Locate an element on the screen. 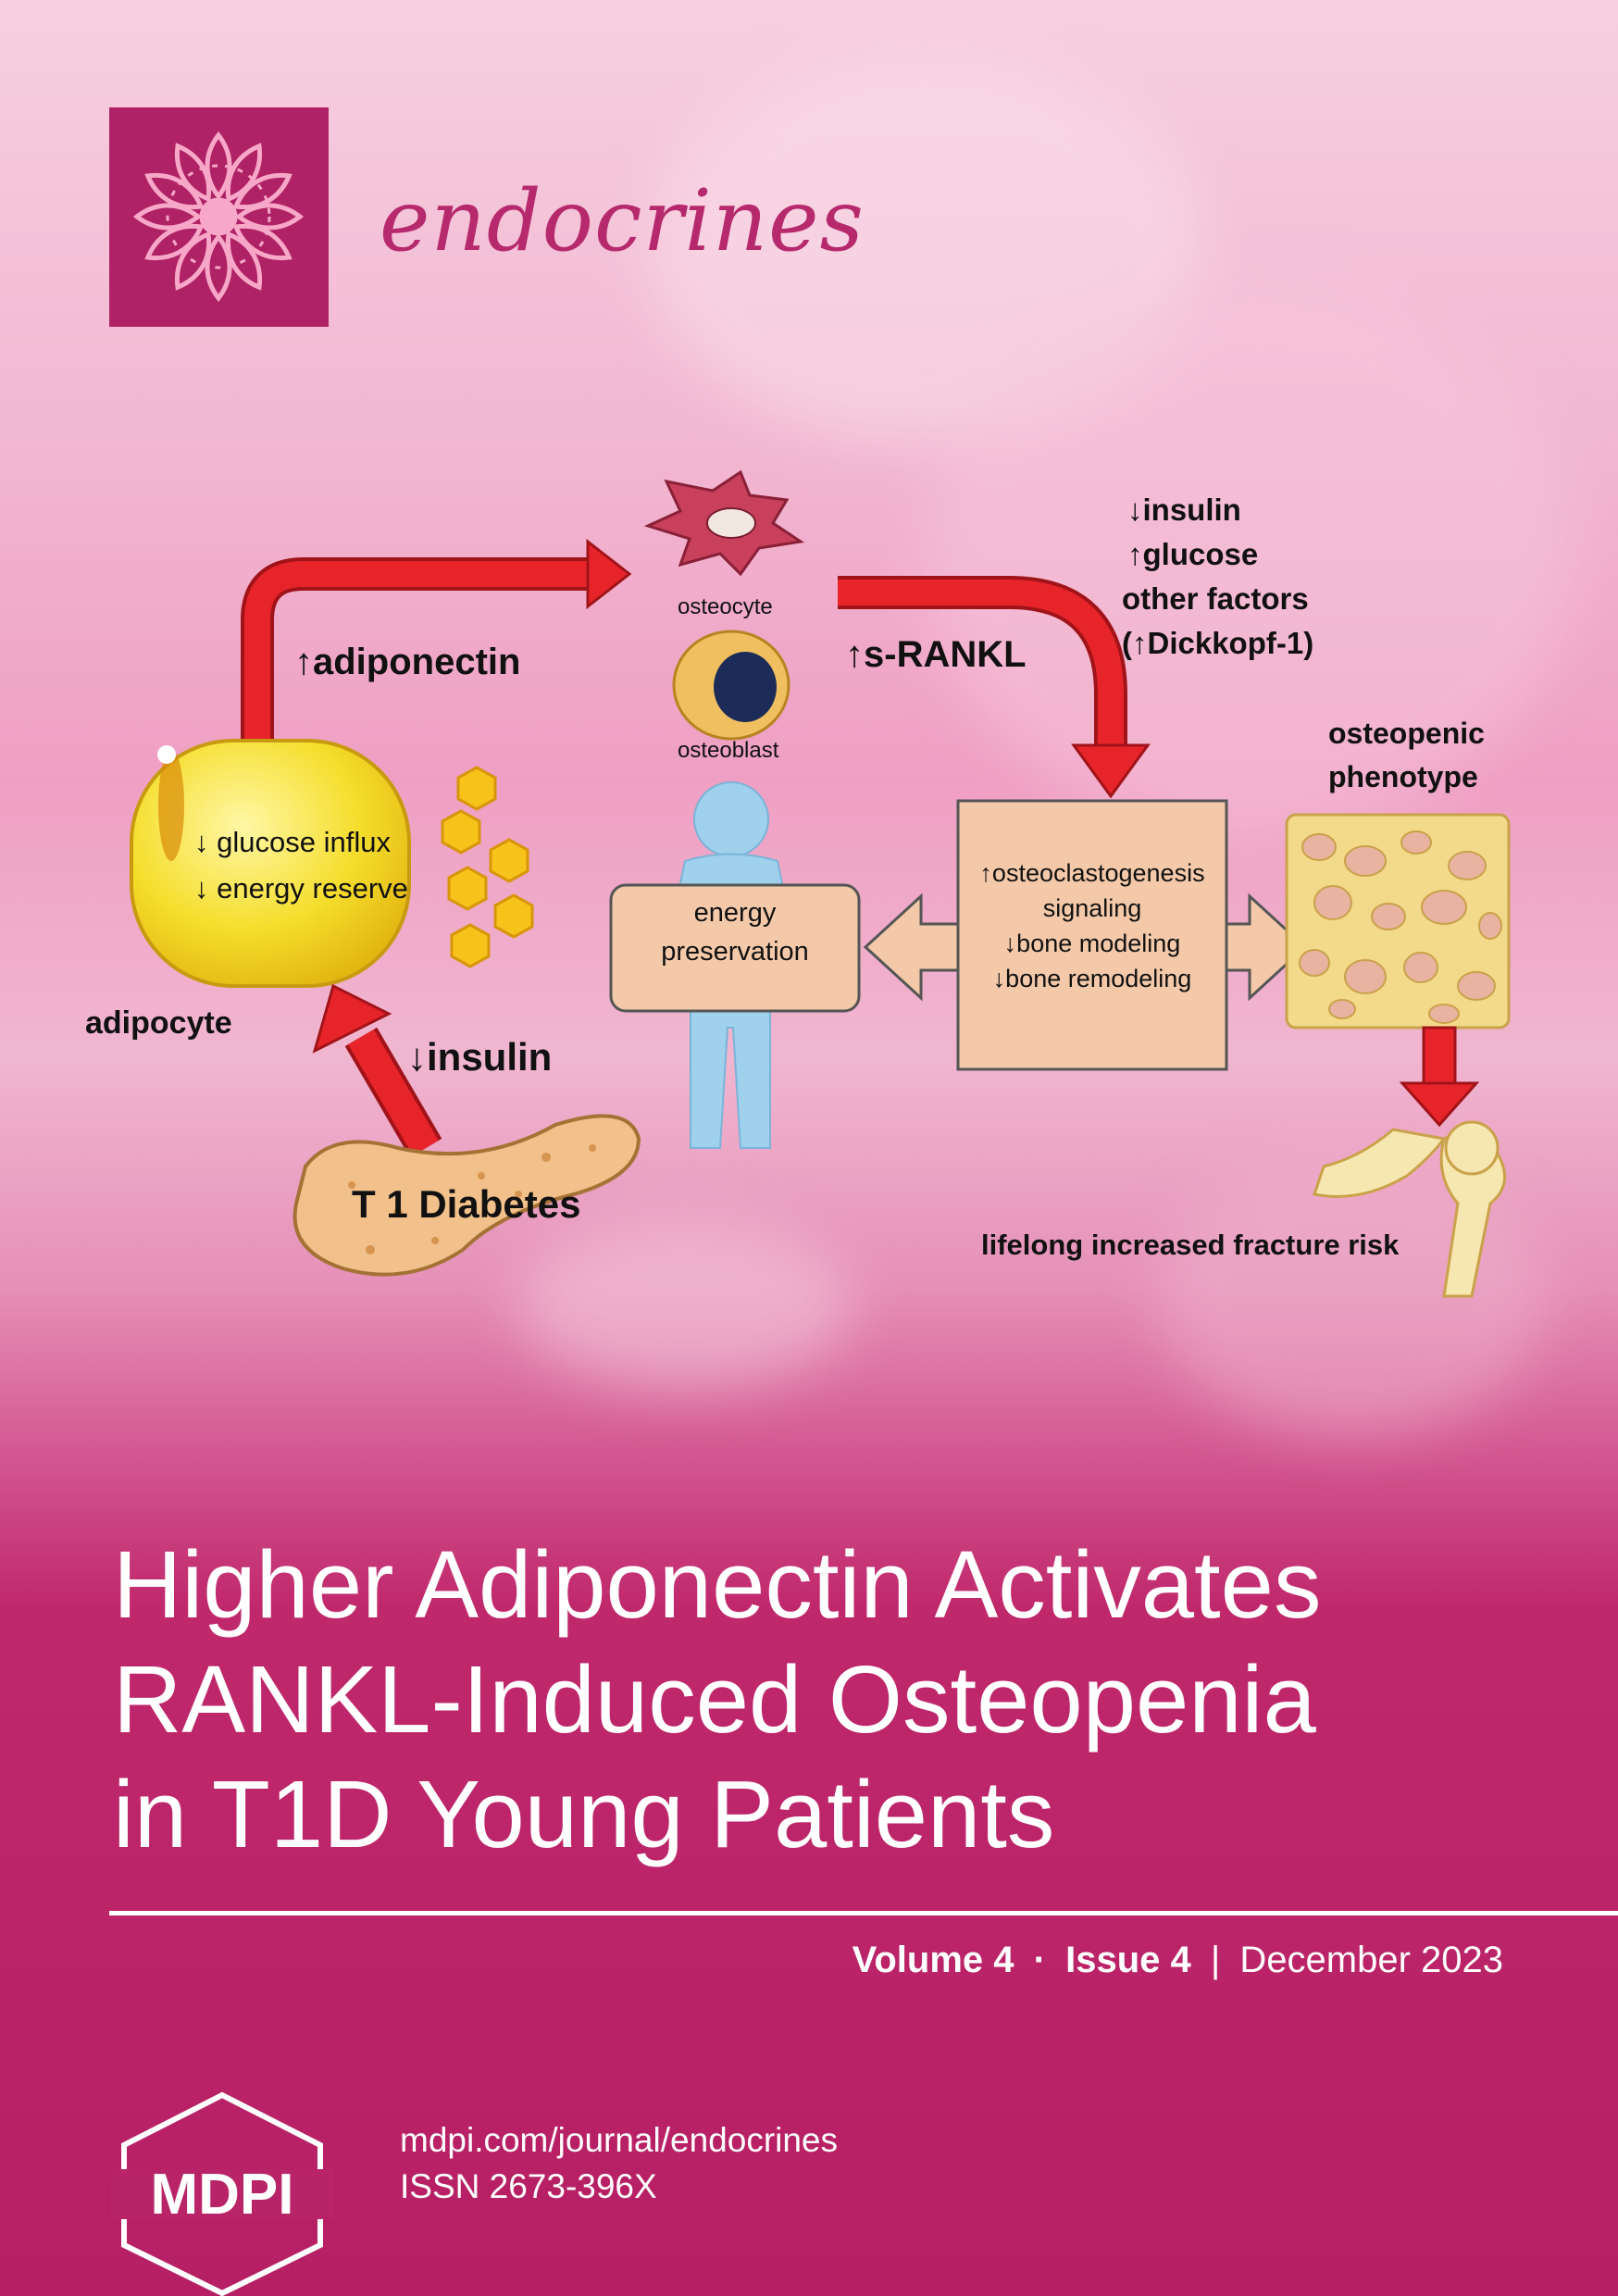 This screenshot has width=1618, height=2296. adiponectin-arrow is located at coordinates (436, 639).